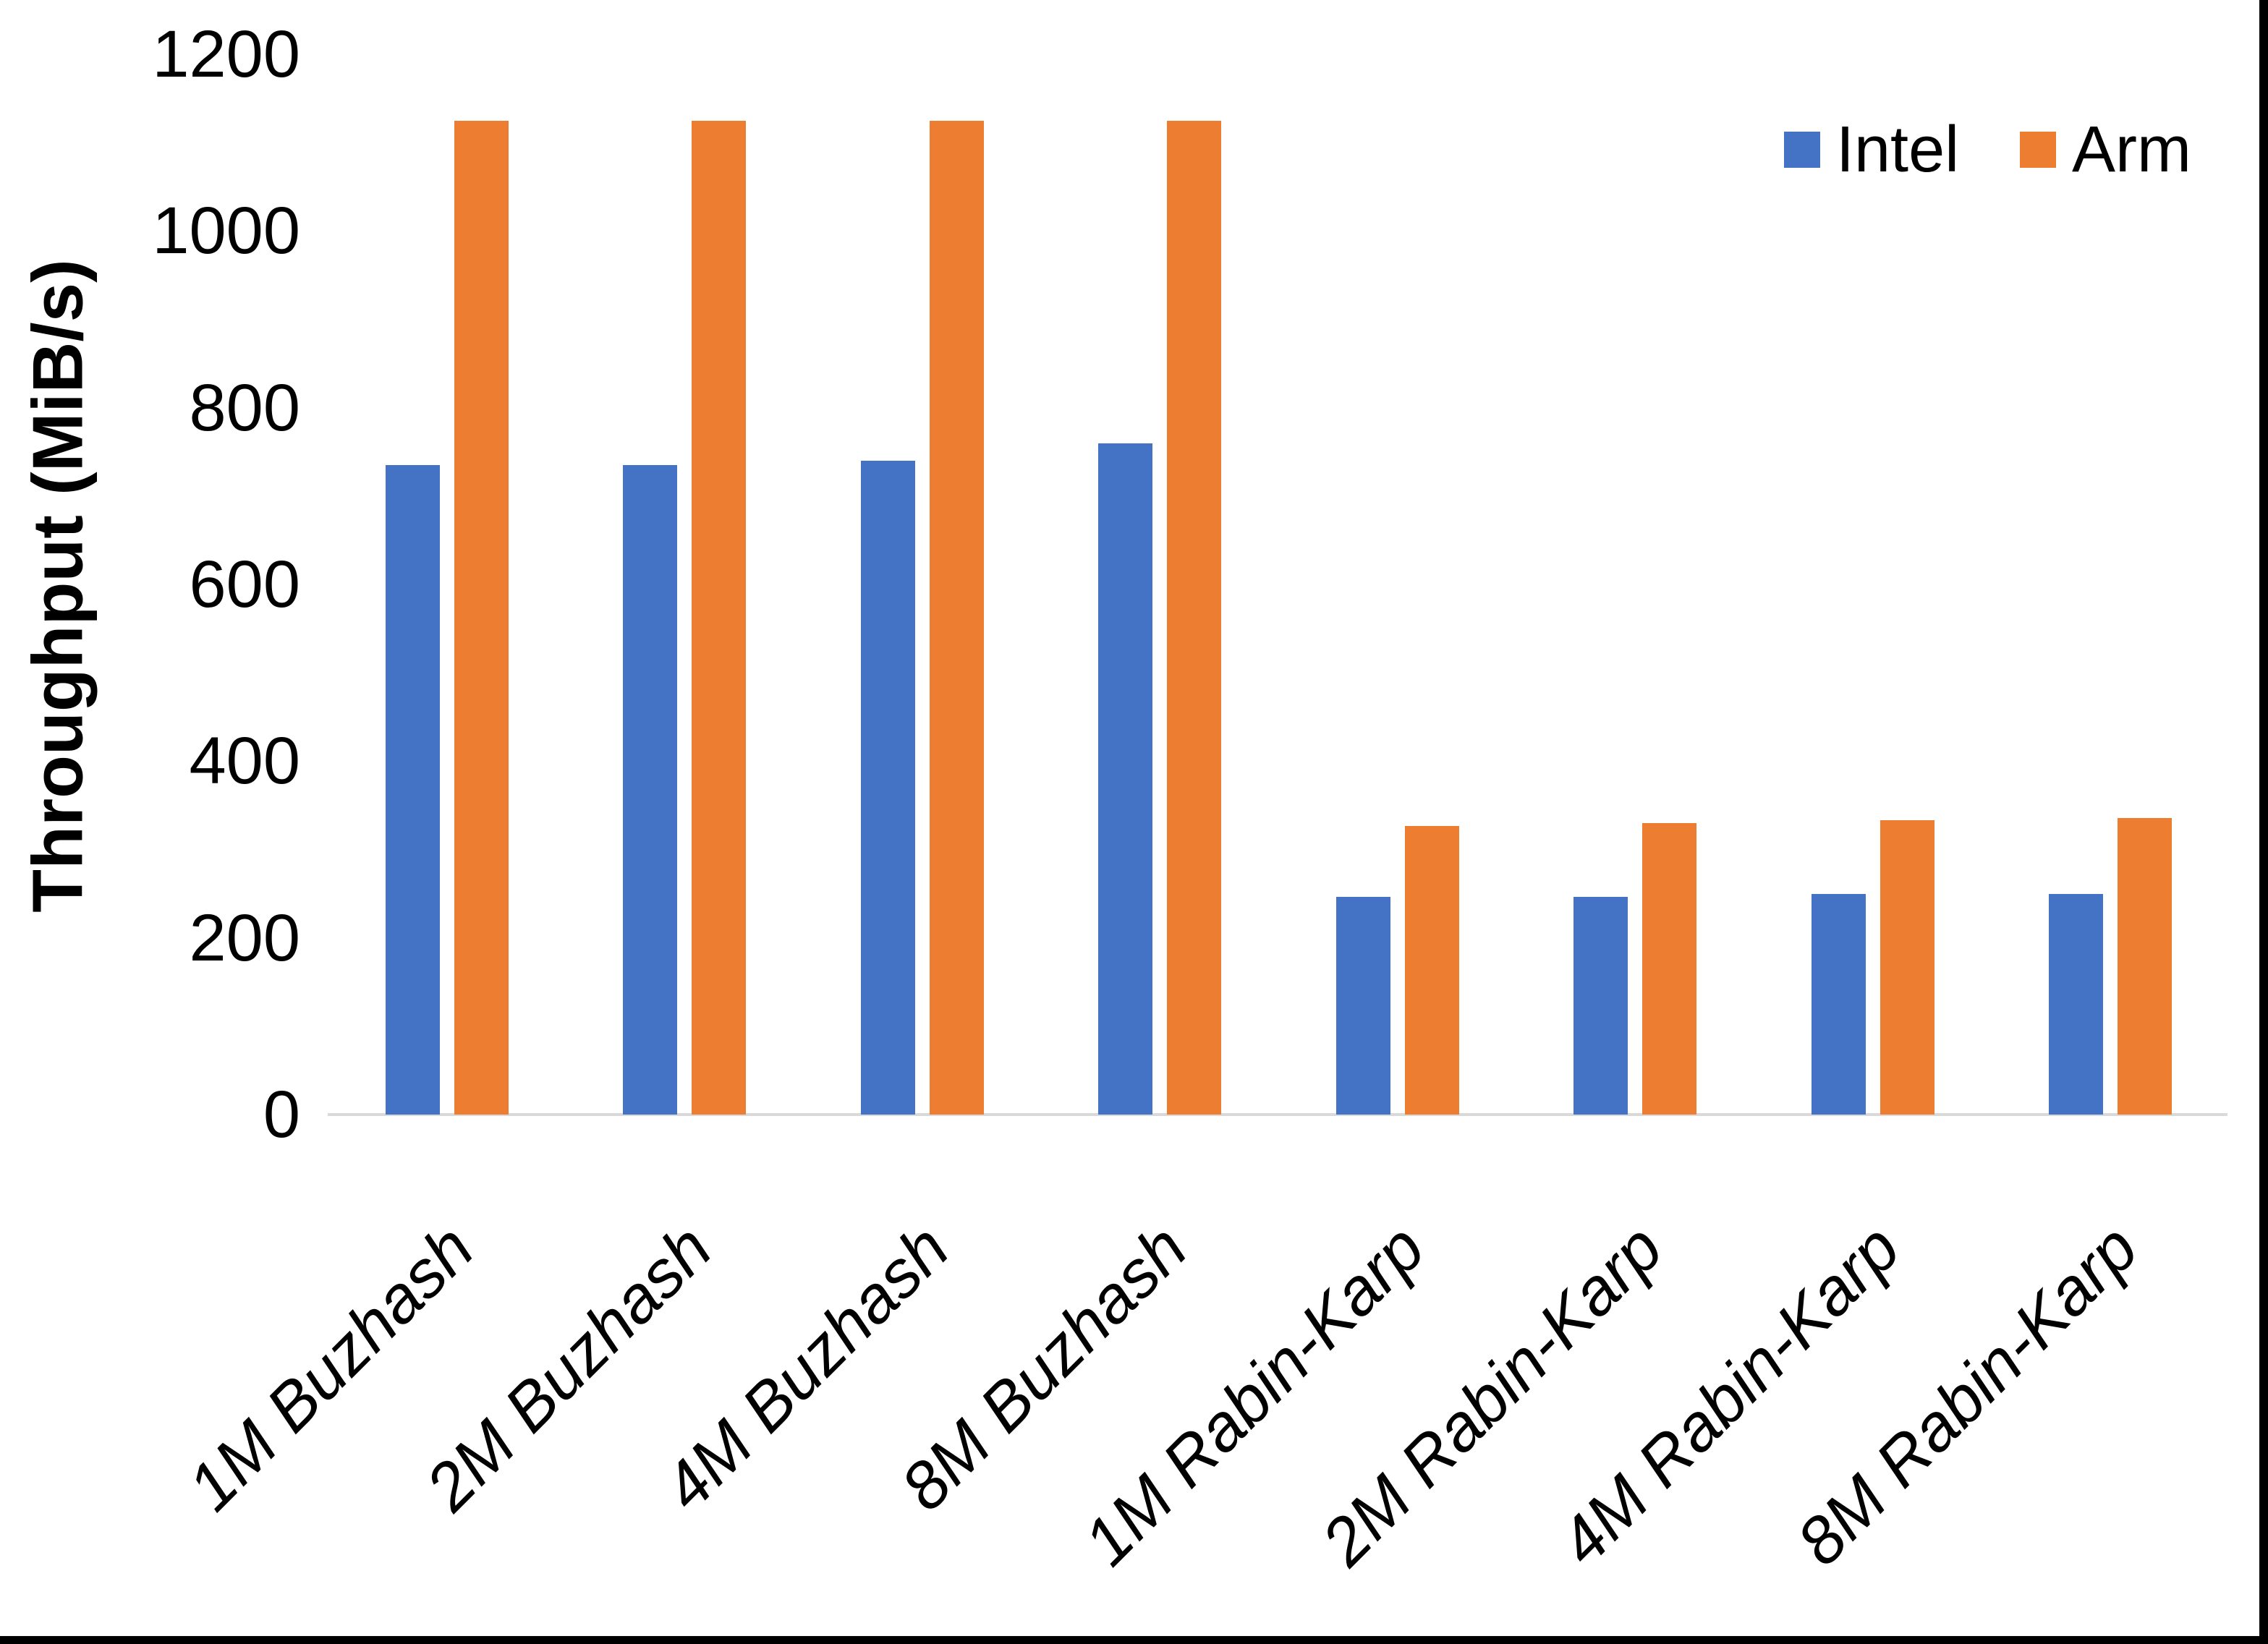 The width and height of the screenshot is (2268, 1644). What do you see at coordinates (1898, 150) in the screenshot?
I see `legend-label-intel: Intel` at bounding box center [1898, 150].